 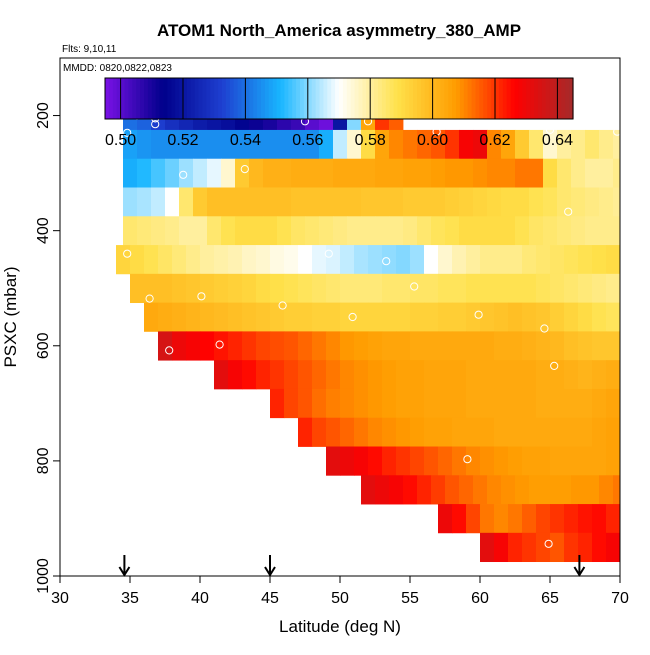 What do you see at coordinates (43, 576) in the screenshot?
I see `y-tick-label: 1000` at bounding box center [43, 576].